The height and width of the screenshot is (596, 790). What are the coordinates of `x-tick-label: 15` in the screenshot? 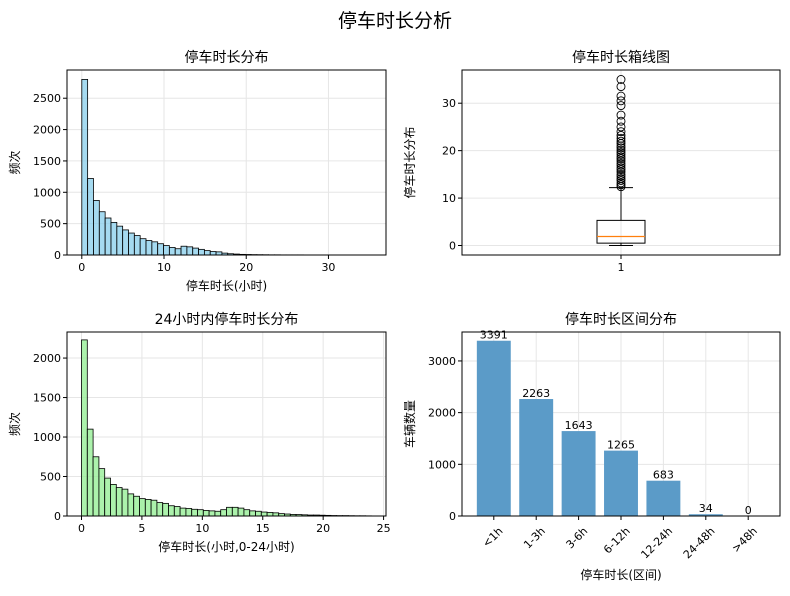 It's located at (263, 528).